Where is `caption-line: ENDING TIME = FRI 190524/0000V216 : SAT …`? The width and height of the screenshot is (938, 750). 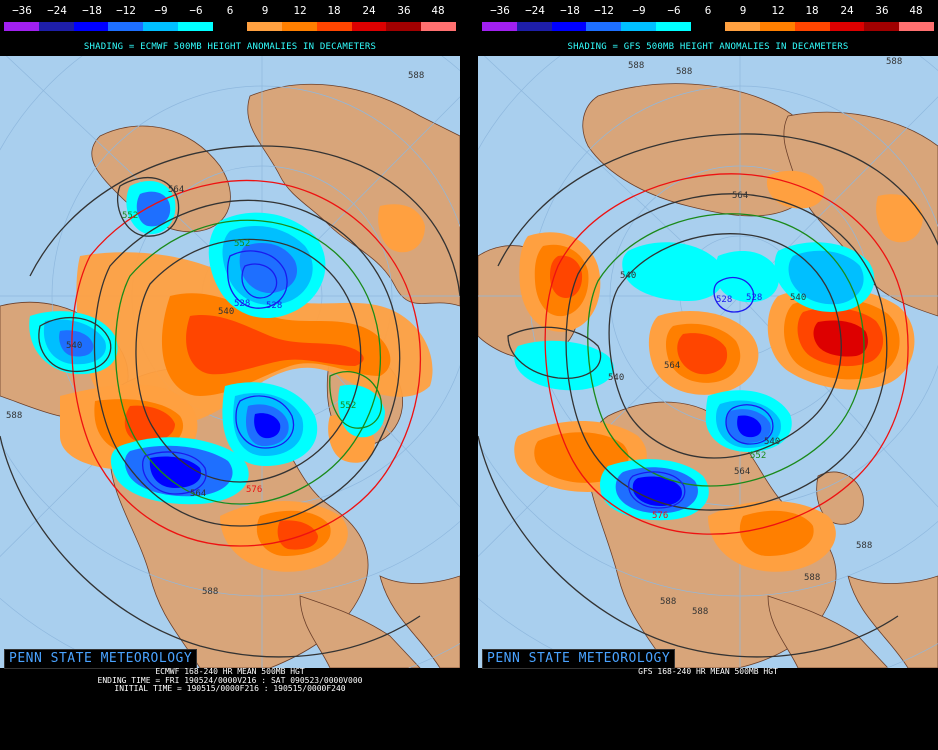 caption-line: ENDING TIME = FRI 190524/0000V216 : SAT … is located at coordinates (230, 680).